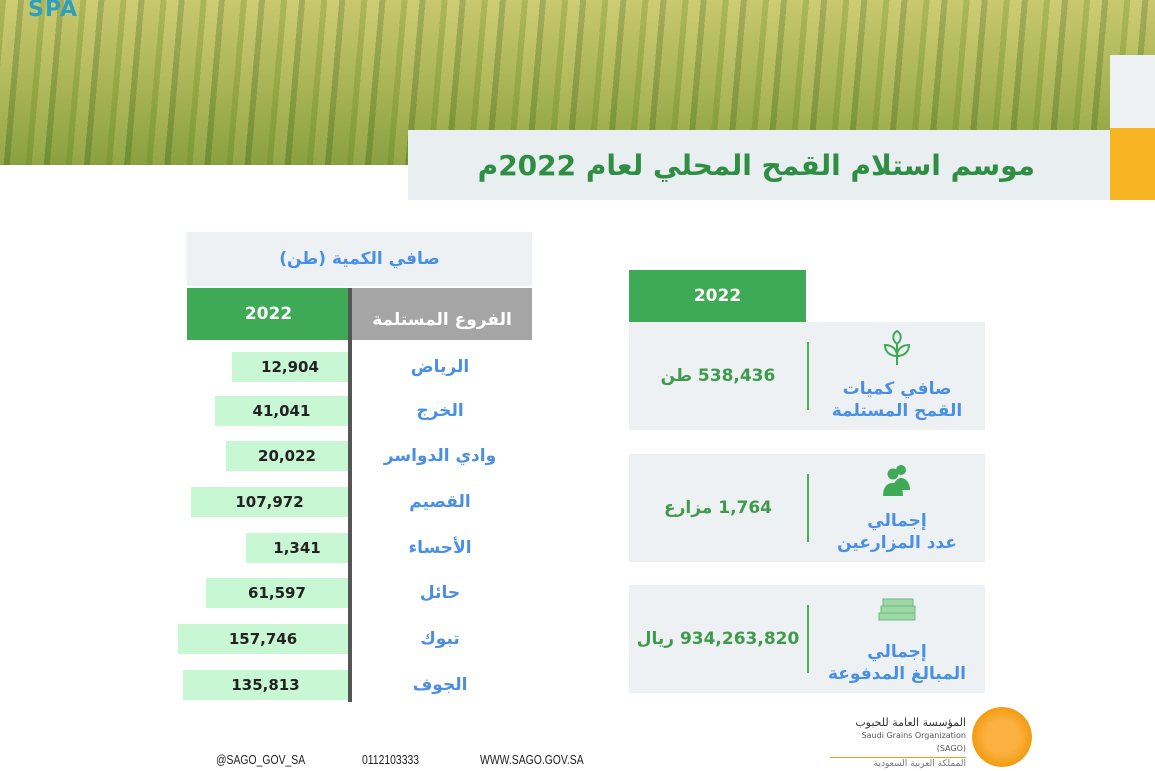  Describe the element at coordinates (53, 11) in the screenshot. I see `spa-logo: SPA` at that location.